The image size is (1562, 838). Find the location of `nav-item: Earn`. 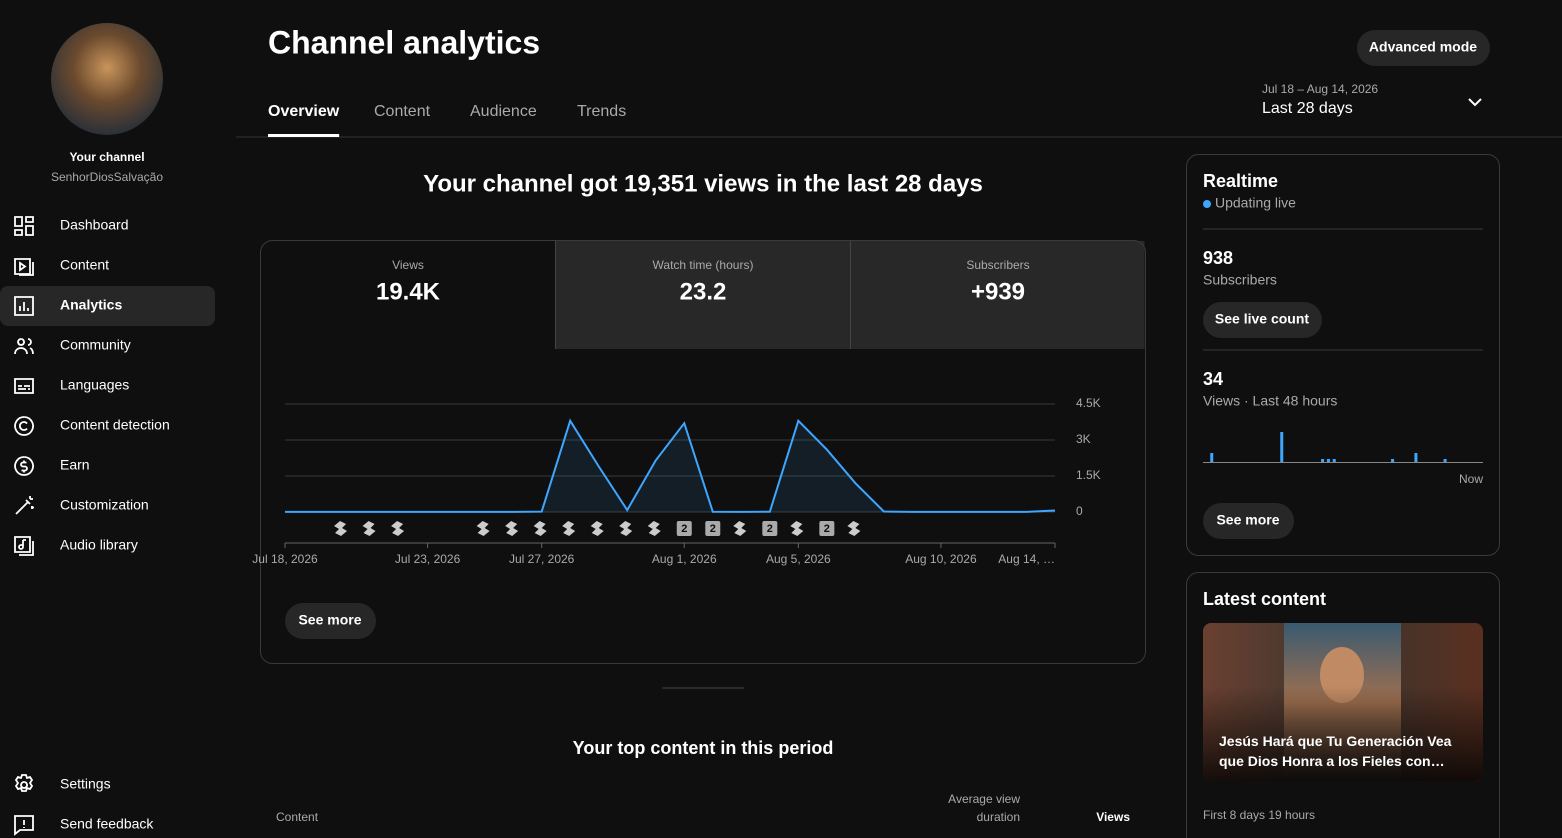

nav-item: Earn is located at coordinates (75, 465).